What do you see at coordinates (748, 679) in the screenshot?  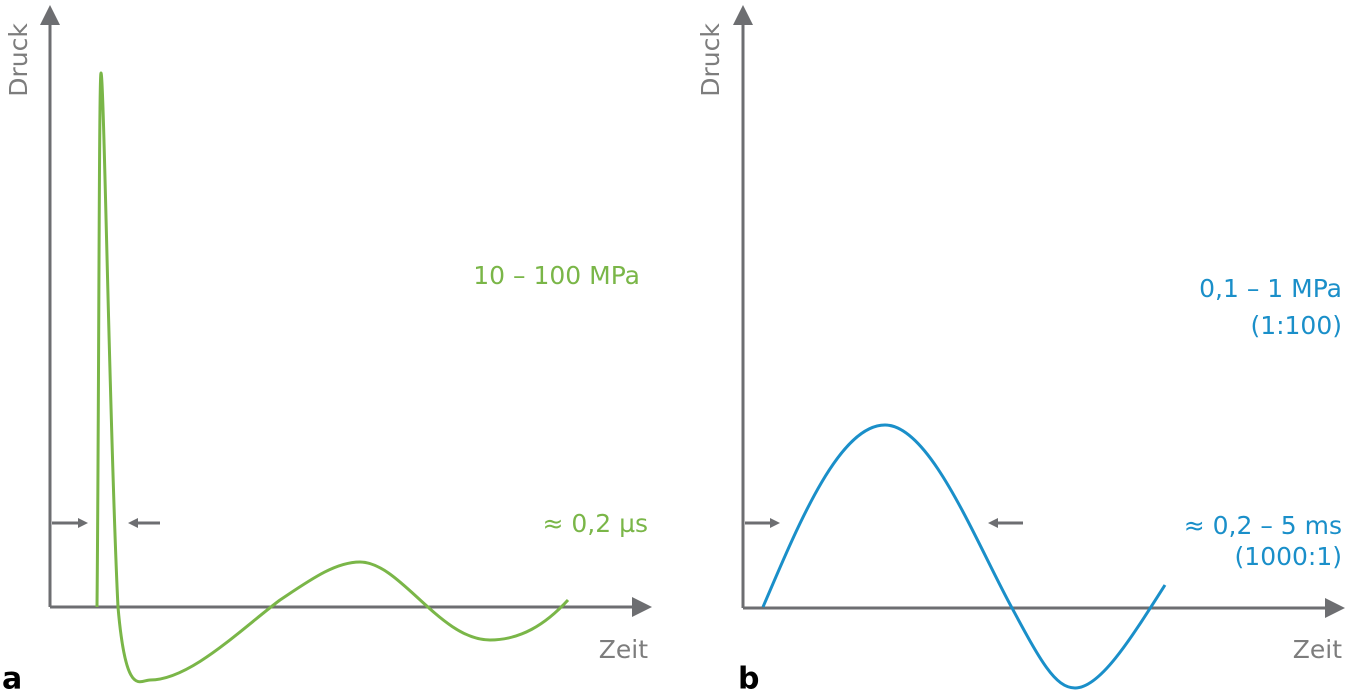 I see `panel-letter: b` at bounding box center [748, 679].